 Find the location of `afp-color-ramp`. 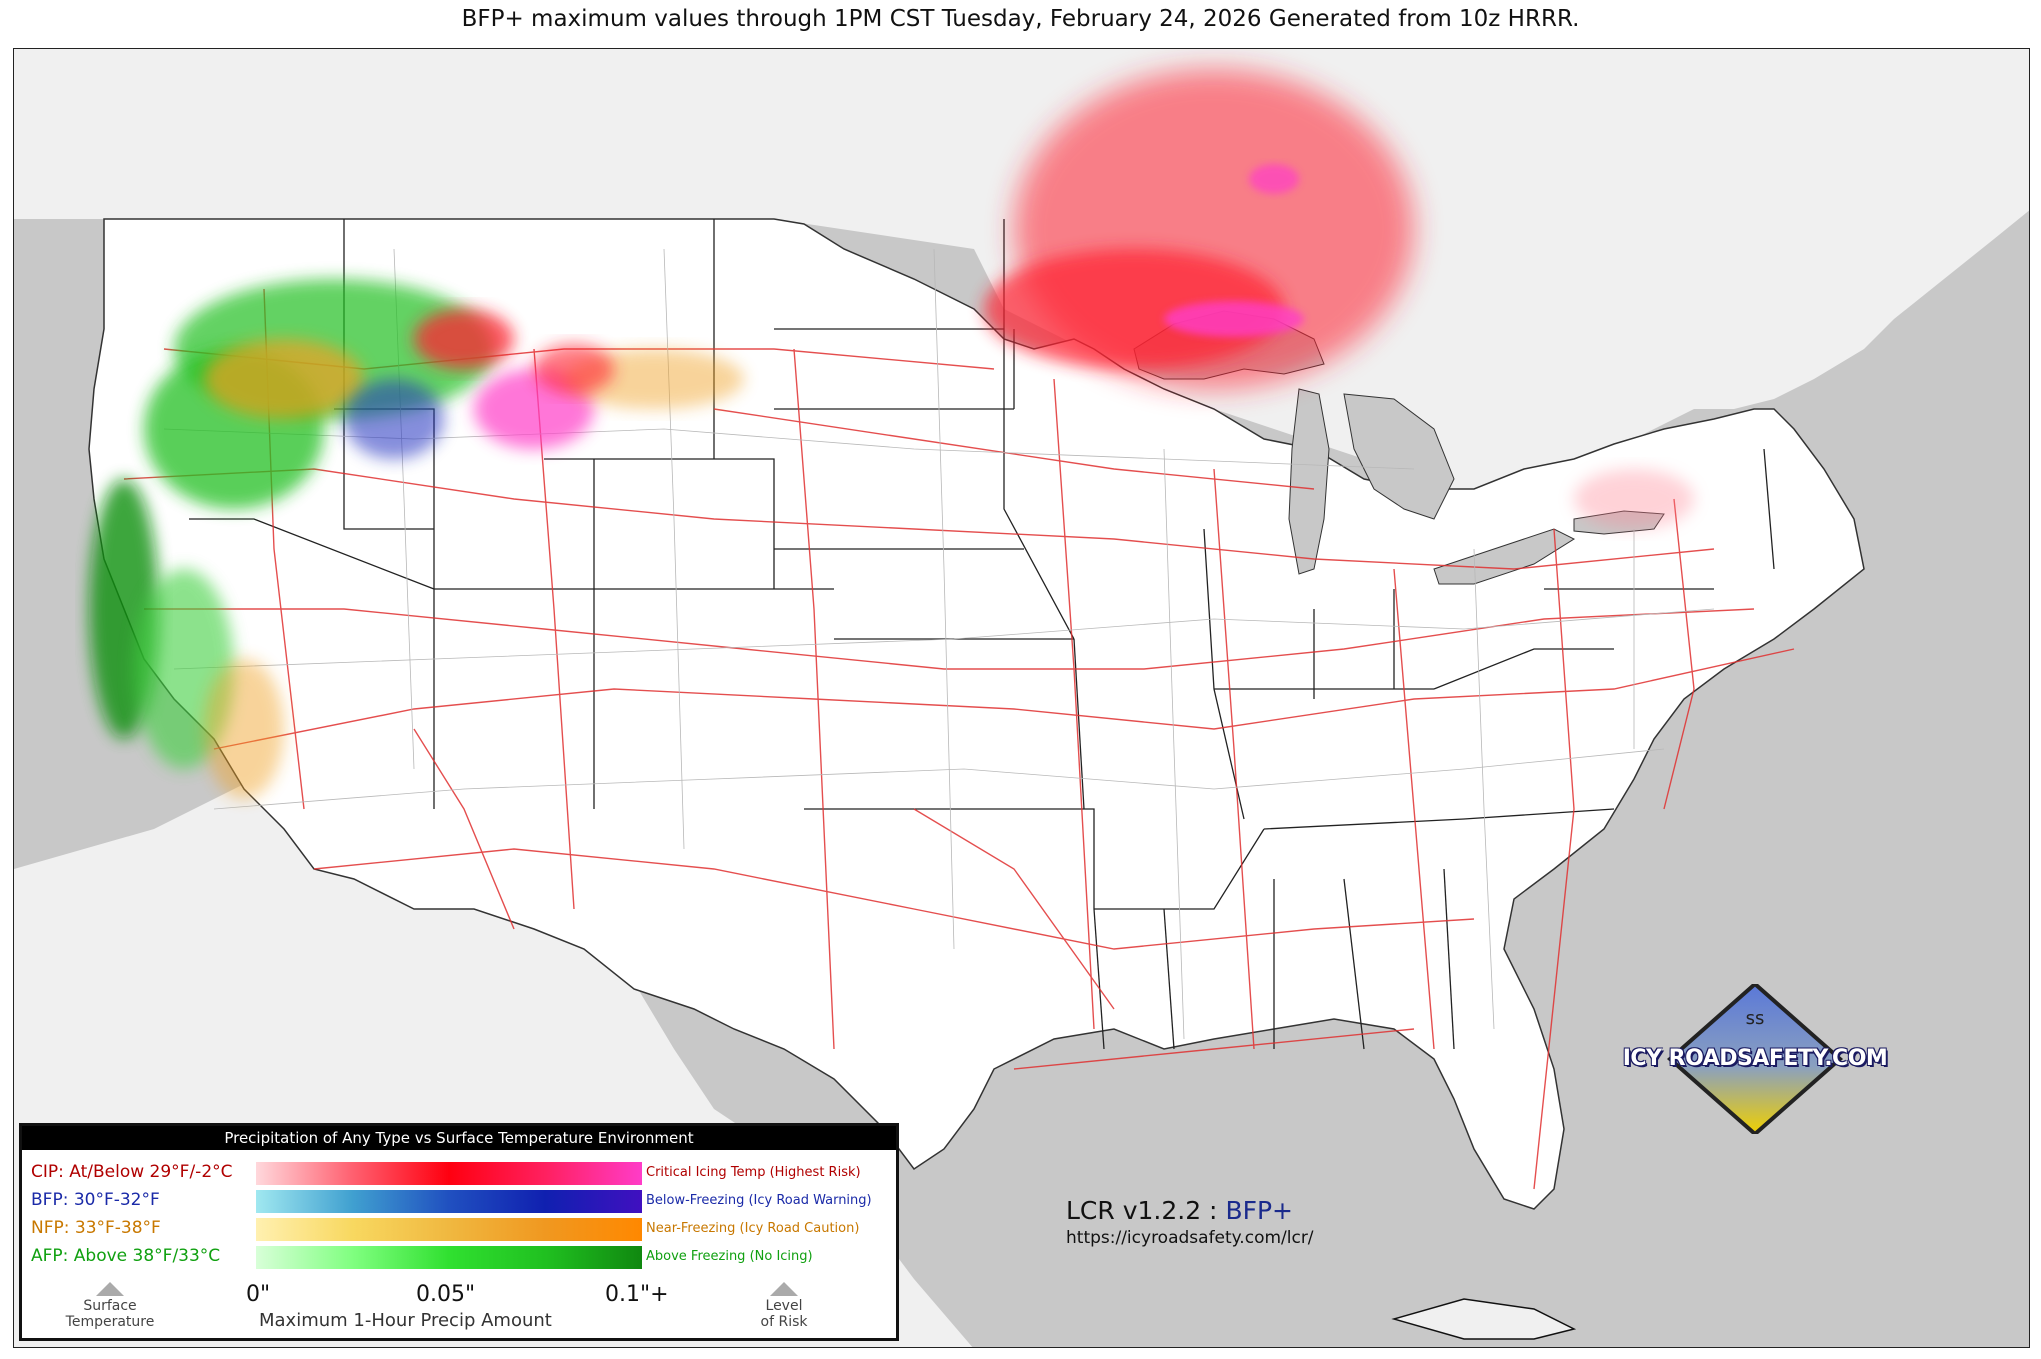

afp-color-ramp is located at coordinates (449, 1257).